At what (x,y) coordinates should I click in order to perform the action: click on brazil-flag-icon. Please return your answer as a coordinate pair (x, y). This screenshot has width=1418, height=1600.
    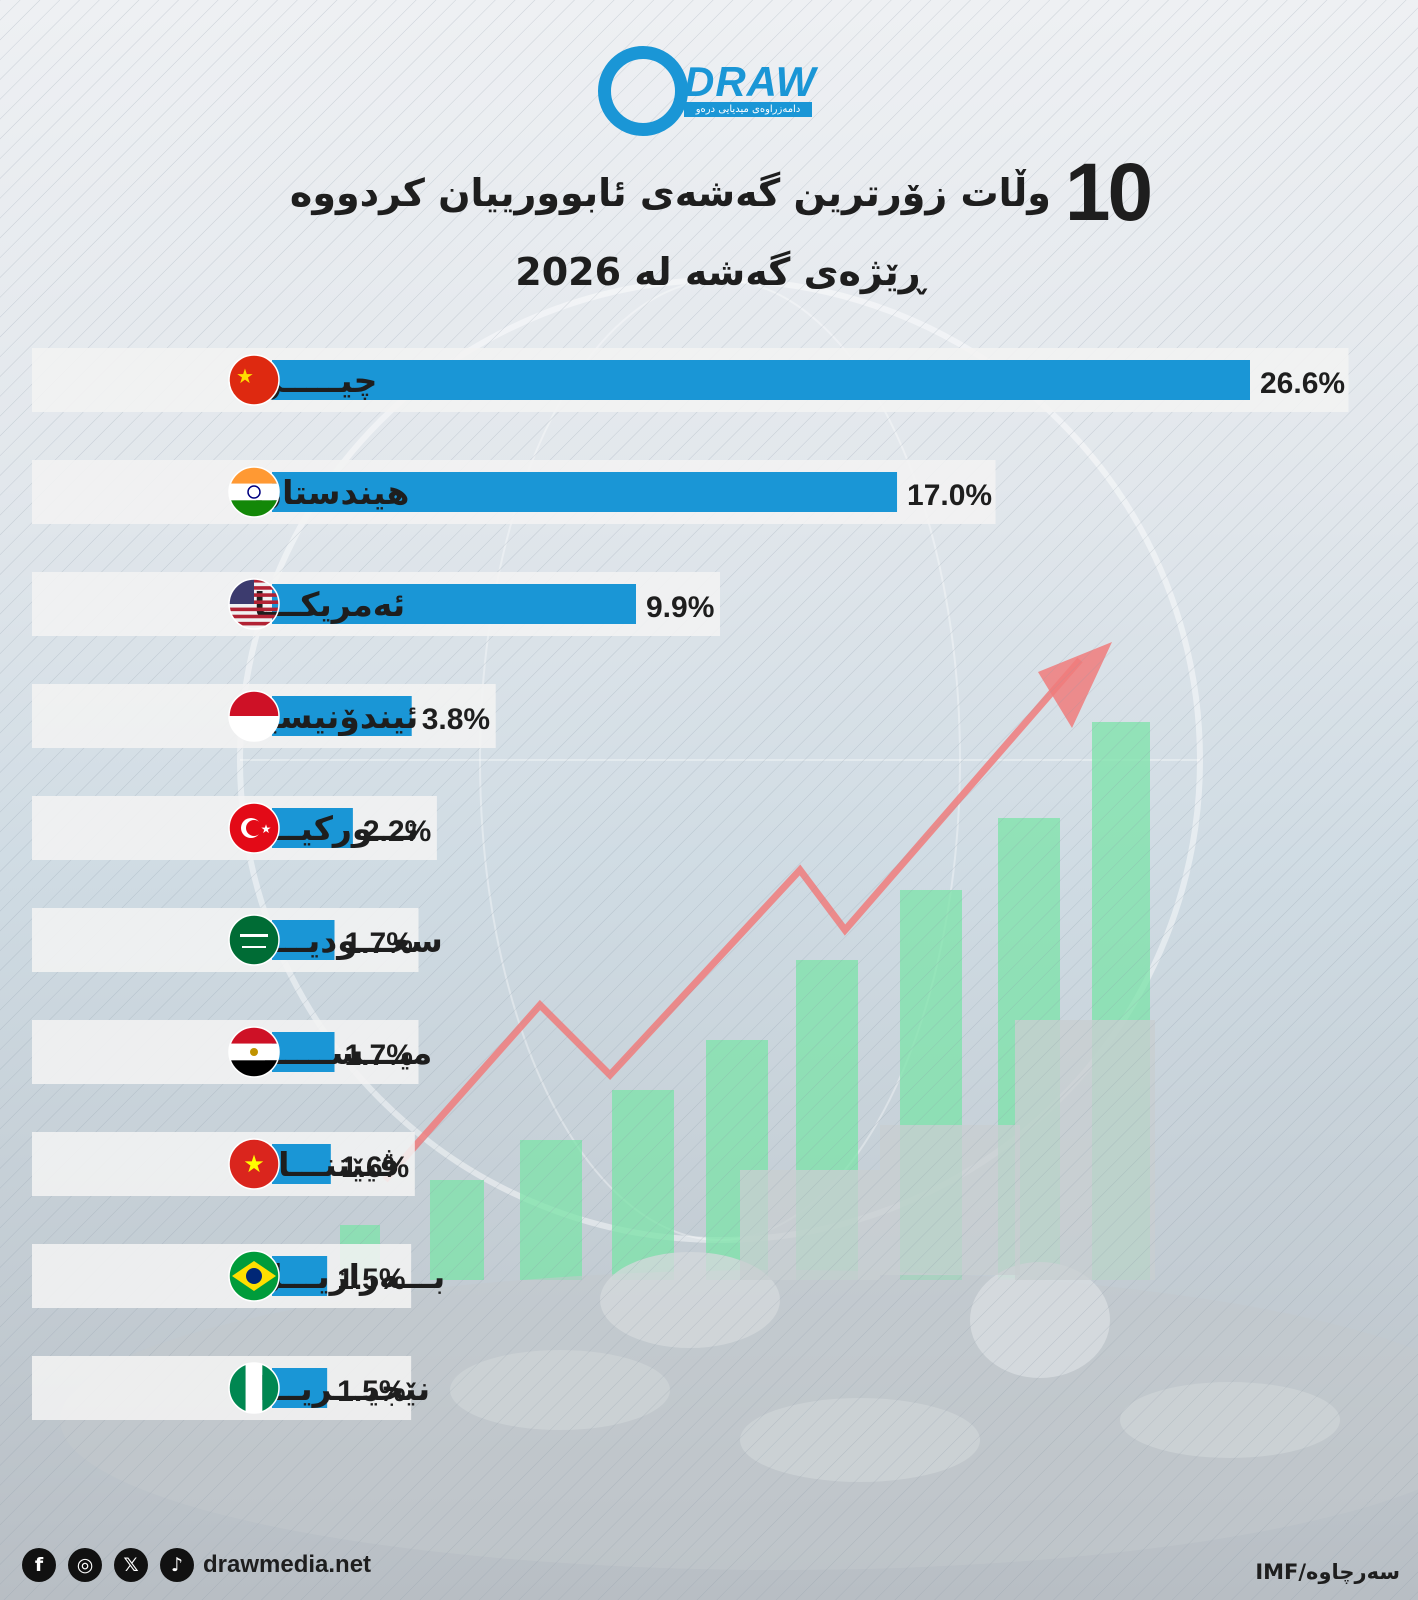
    Looking at the image, I should click on (254, 1276).